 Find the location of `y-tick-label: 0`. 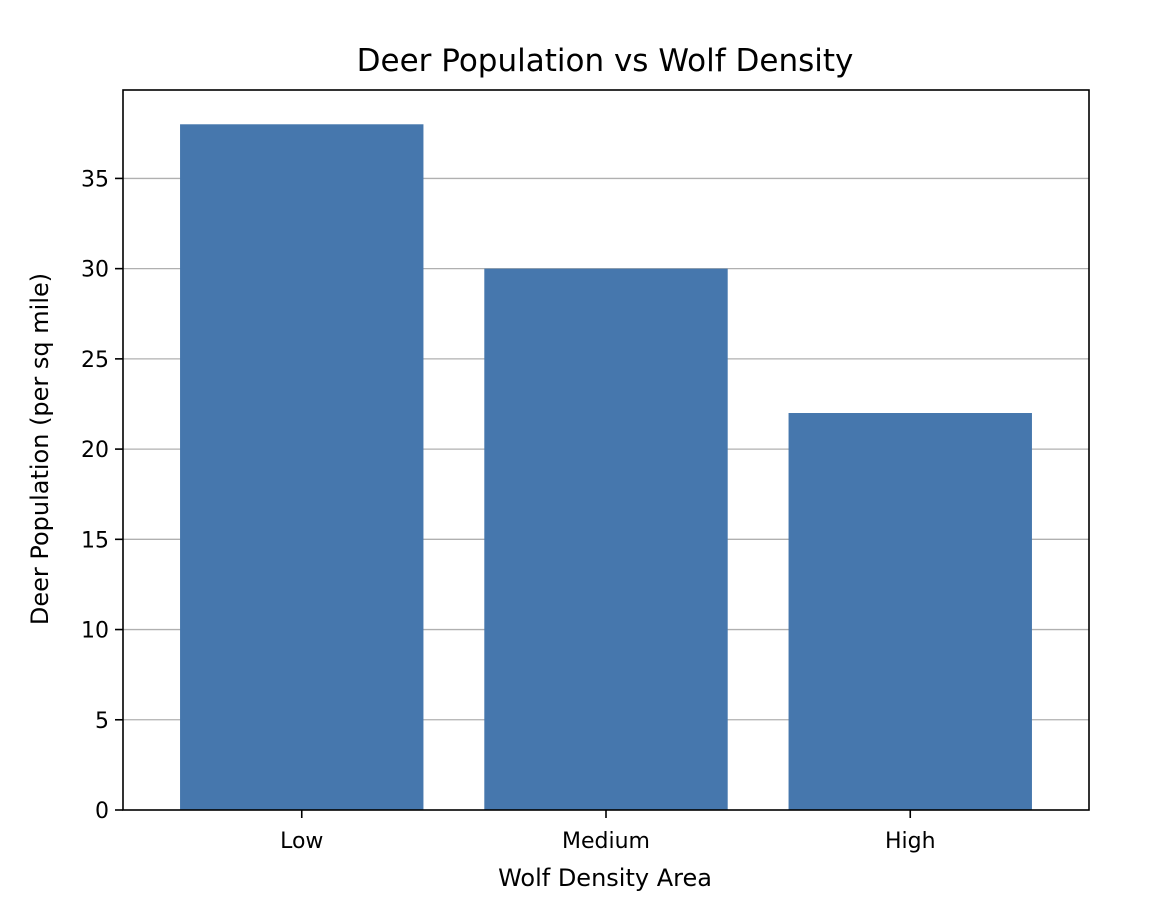

y-tick-label: 0 is located at coordinates (102, 811).